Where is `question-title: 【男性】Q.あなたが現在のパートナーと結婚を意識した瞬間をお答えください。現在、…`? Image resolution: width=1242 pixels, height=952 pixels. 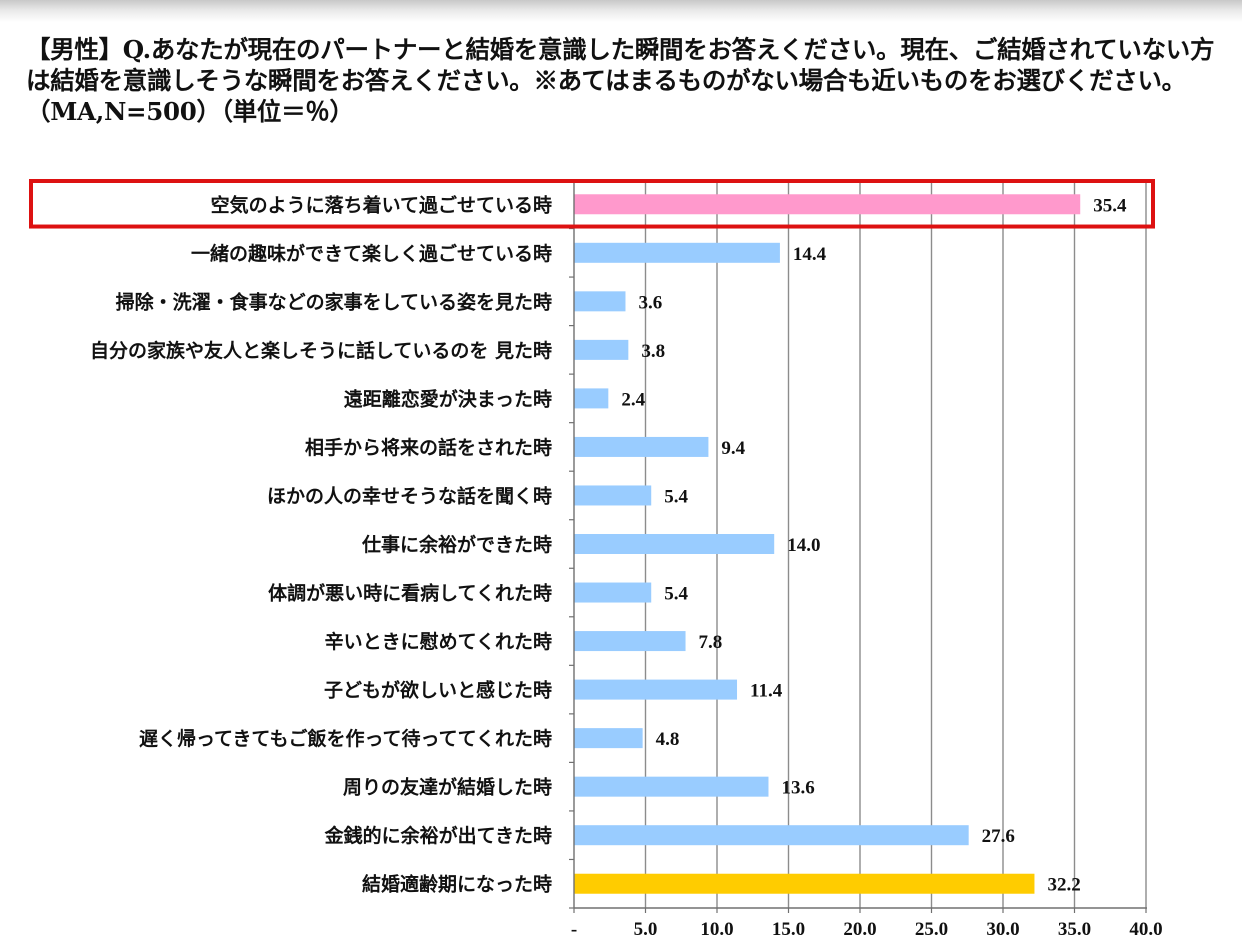 question-title: 【男性】Q.あなたが現在のパートナーと結婚を意識した瞬間をお答えください。現在、… is located at coordinates (620, 80).